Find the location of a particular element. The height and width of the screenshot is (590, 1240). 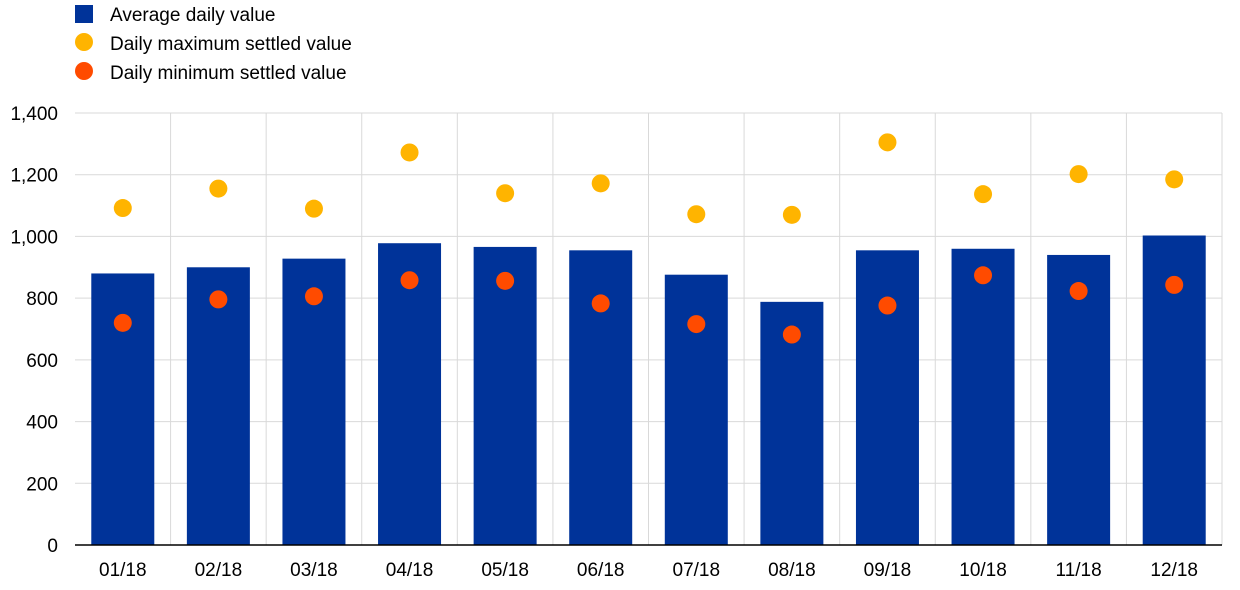

x-tick-label: 05/18 is located at coordinates (505, 570).